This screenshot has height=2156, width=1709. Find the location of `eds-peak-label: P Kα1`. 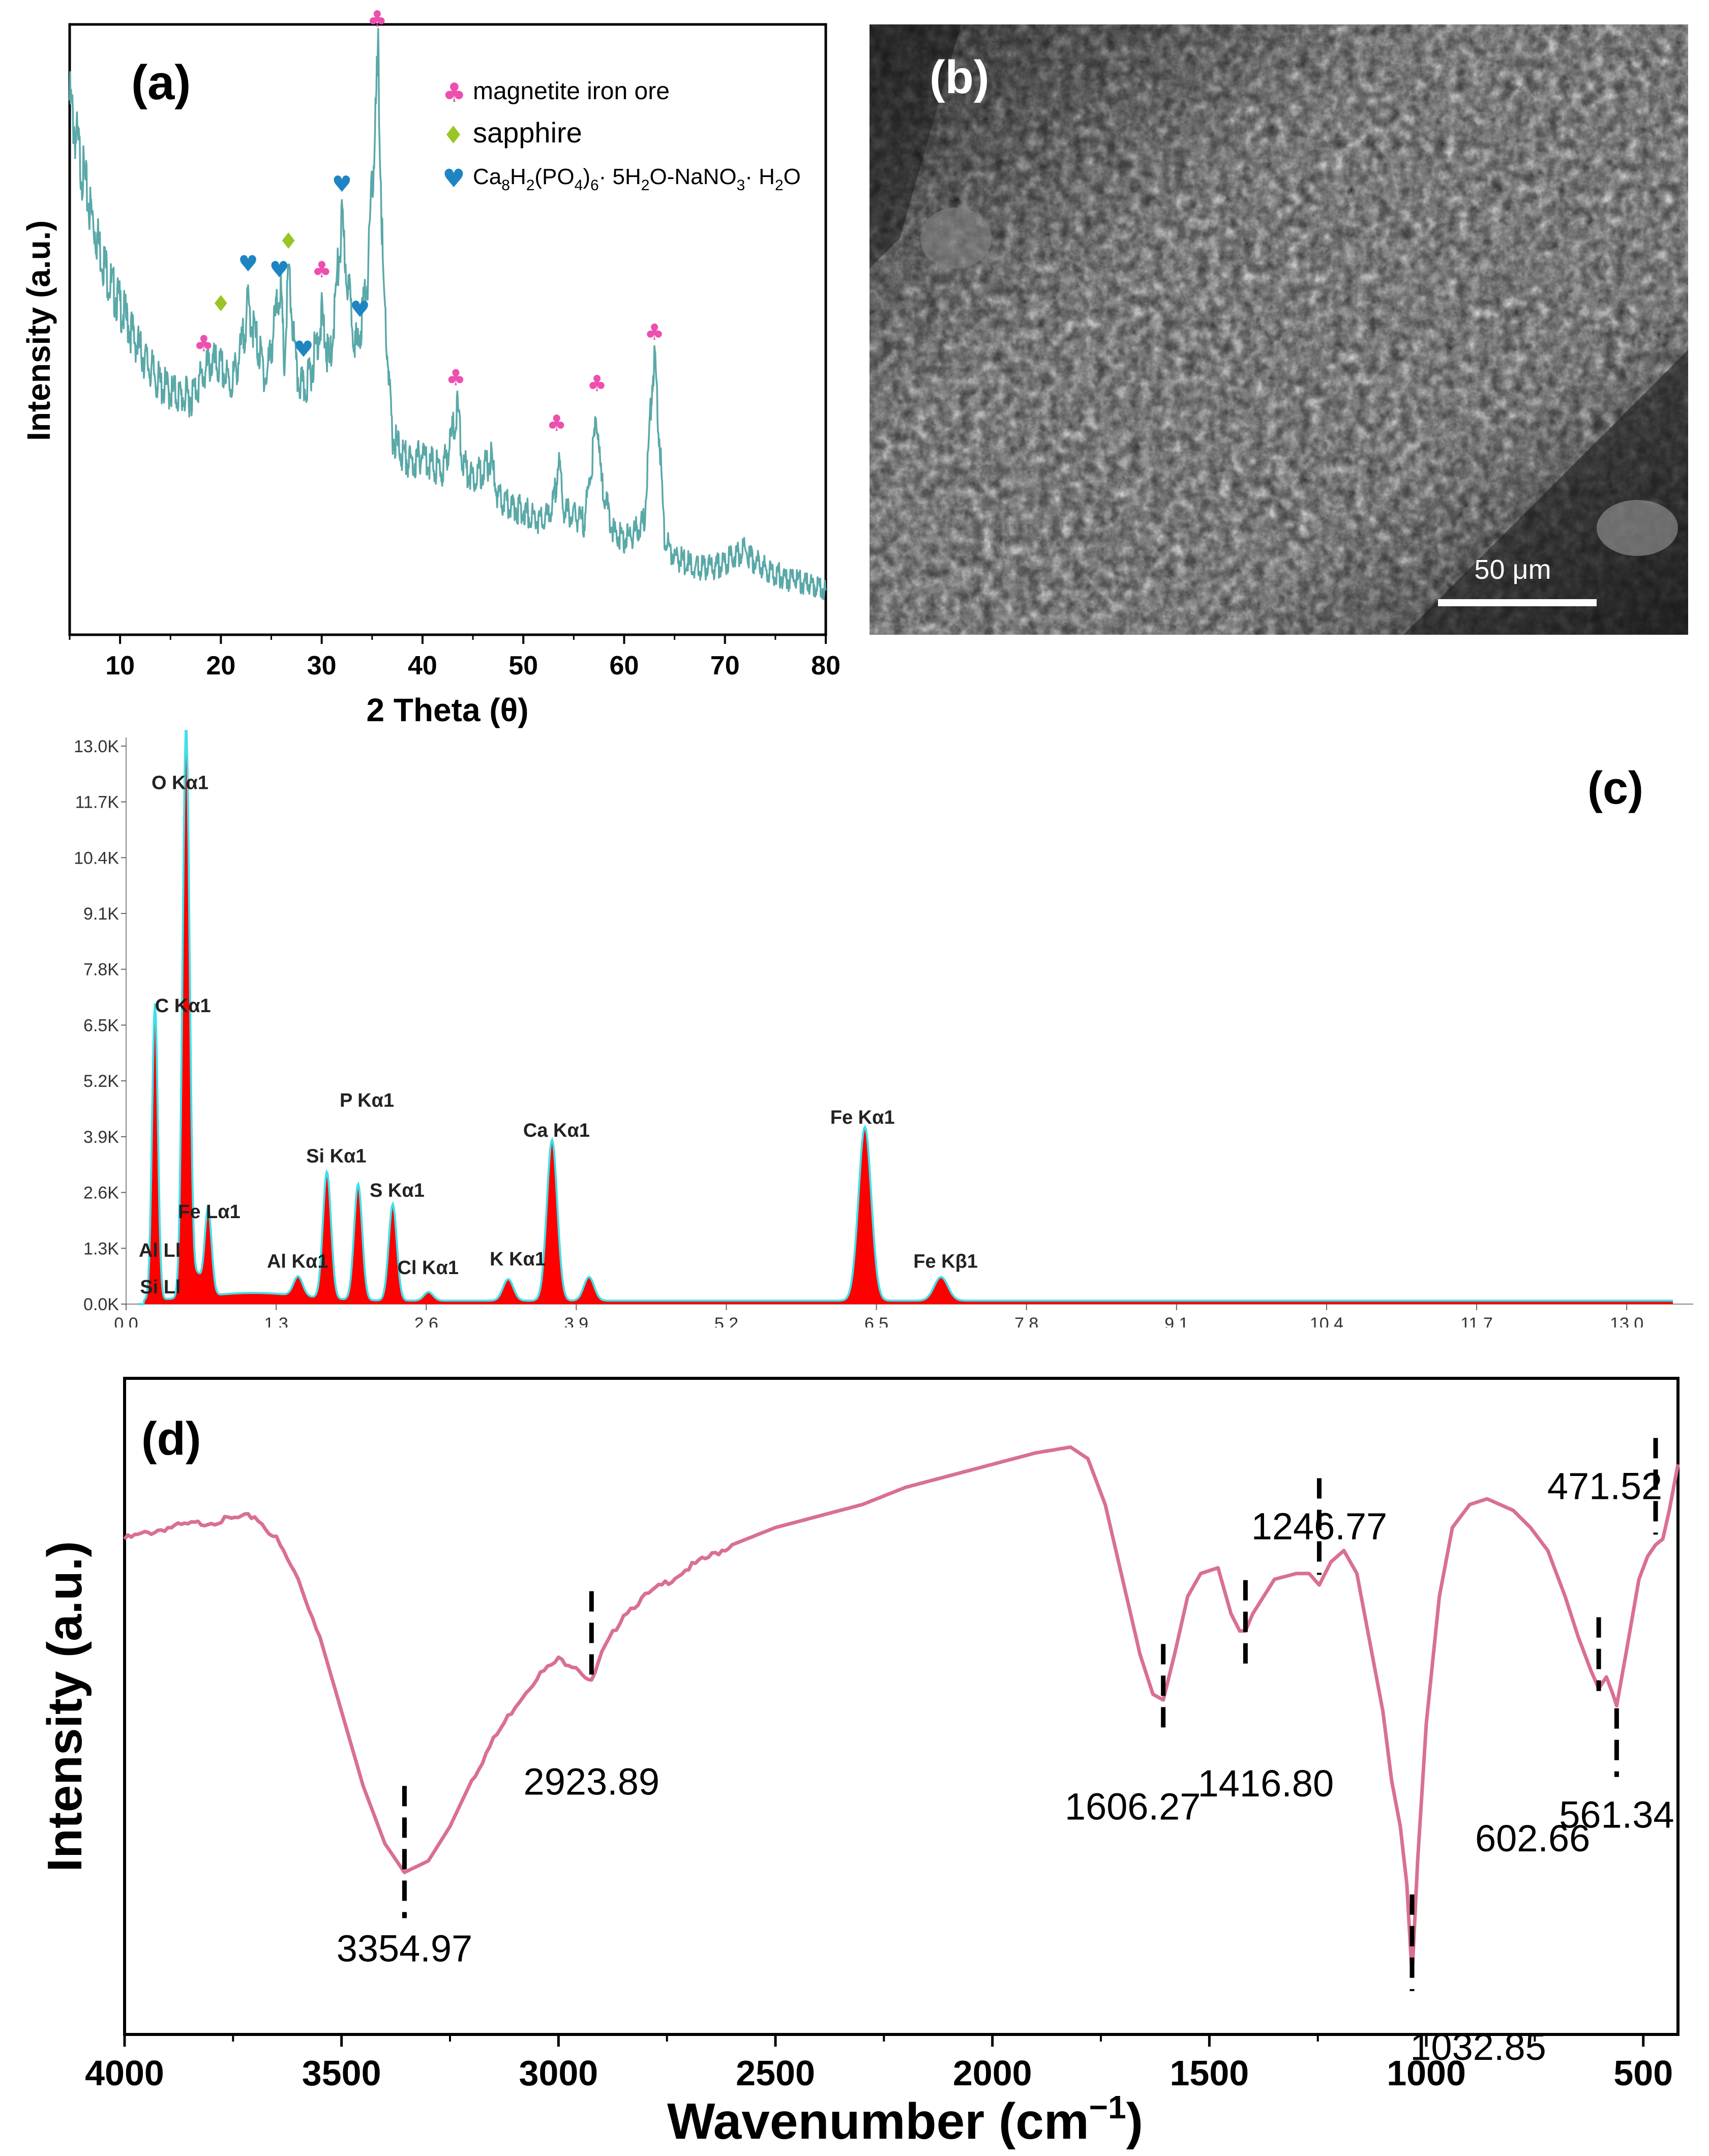

eds-peak-label: P Kα1 is located at coordinates (367, 1101).